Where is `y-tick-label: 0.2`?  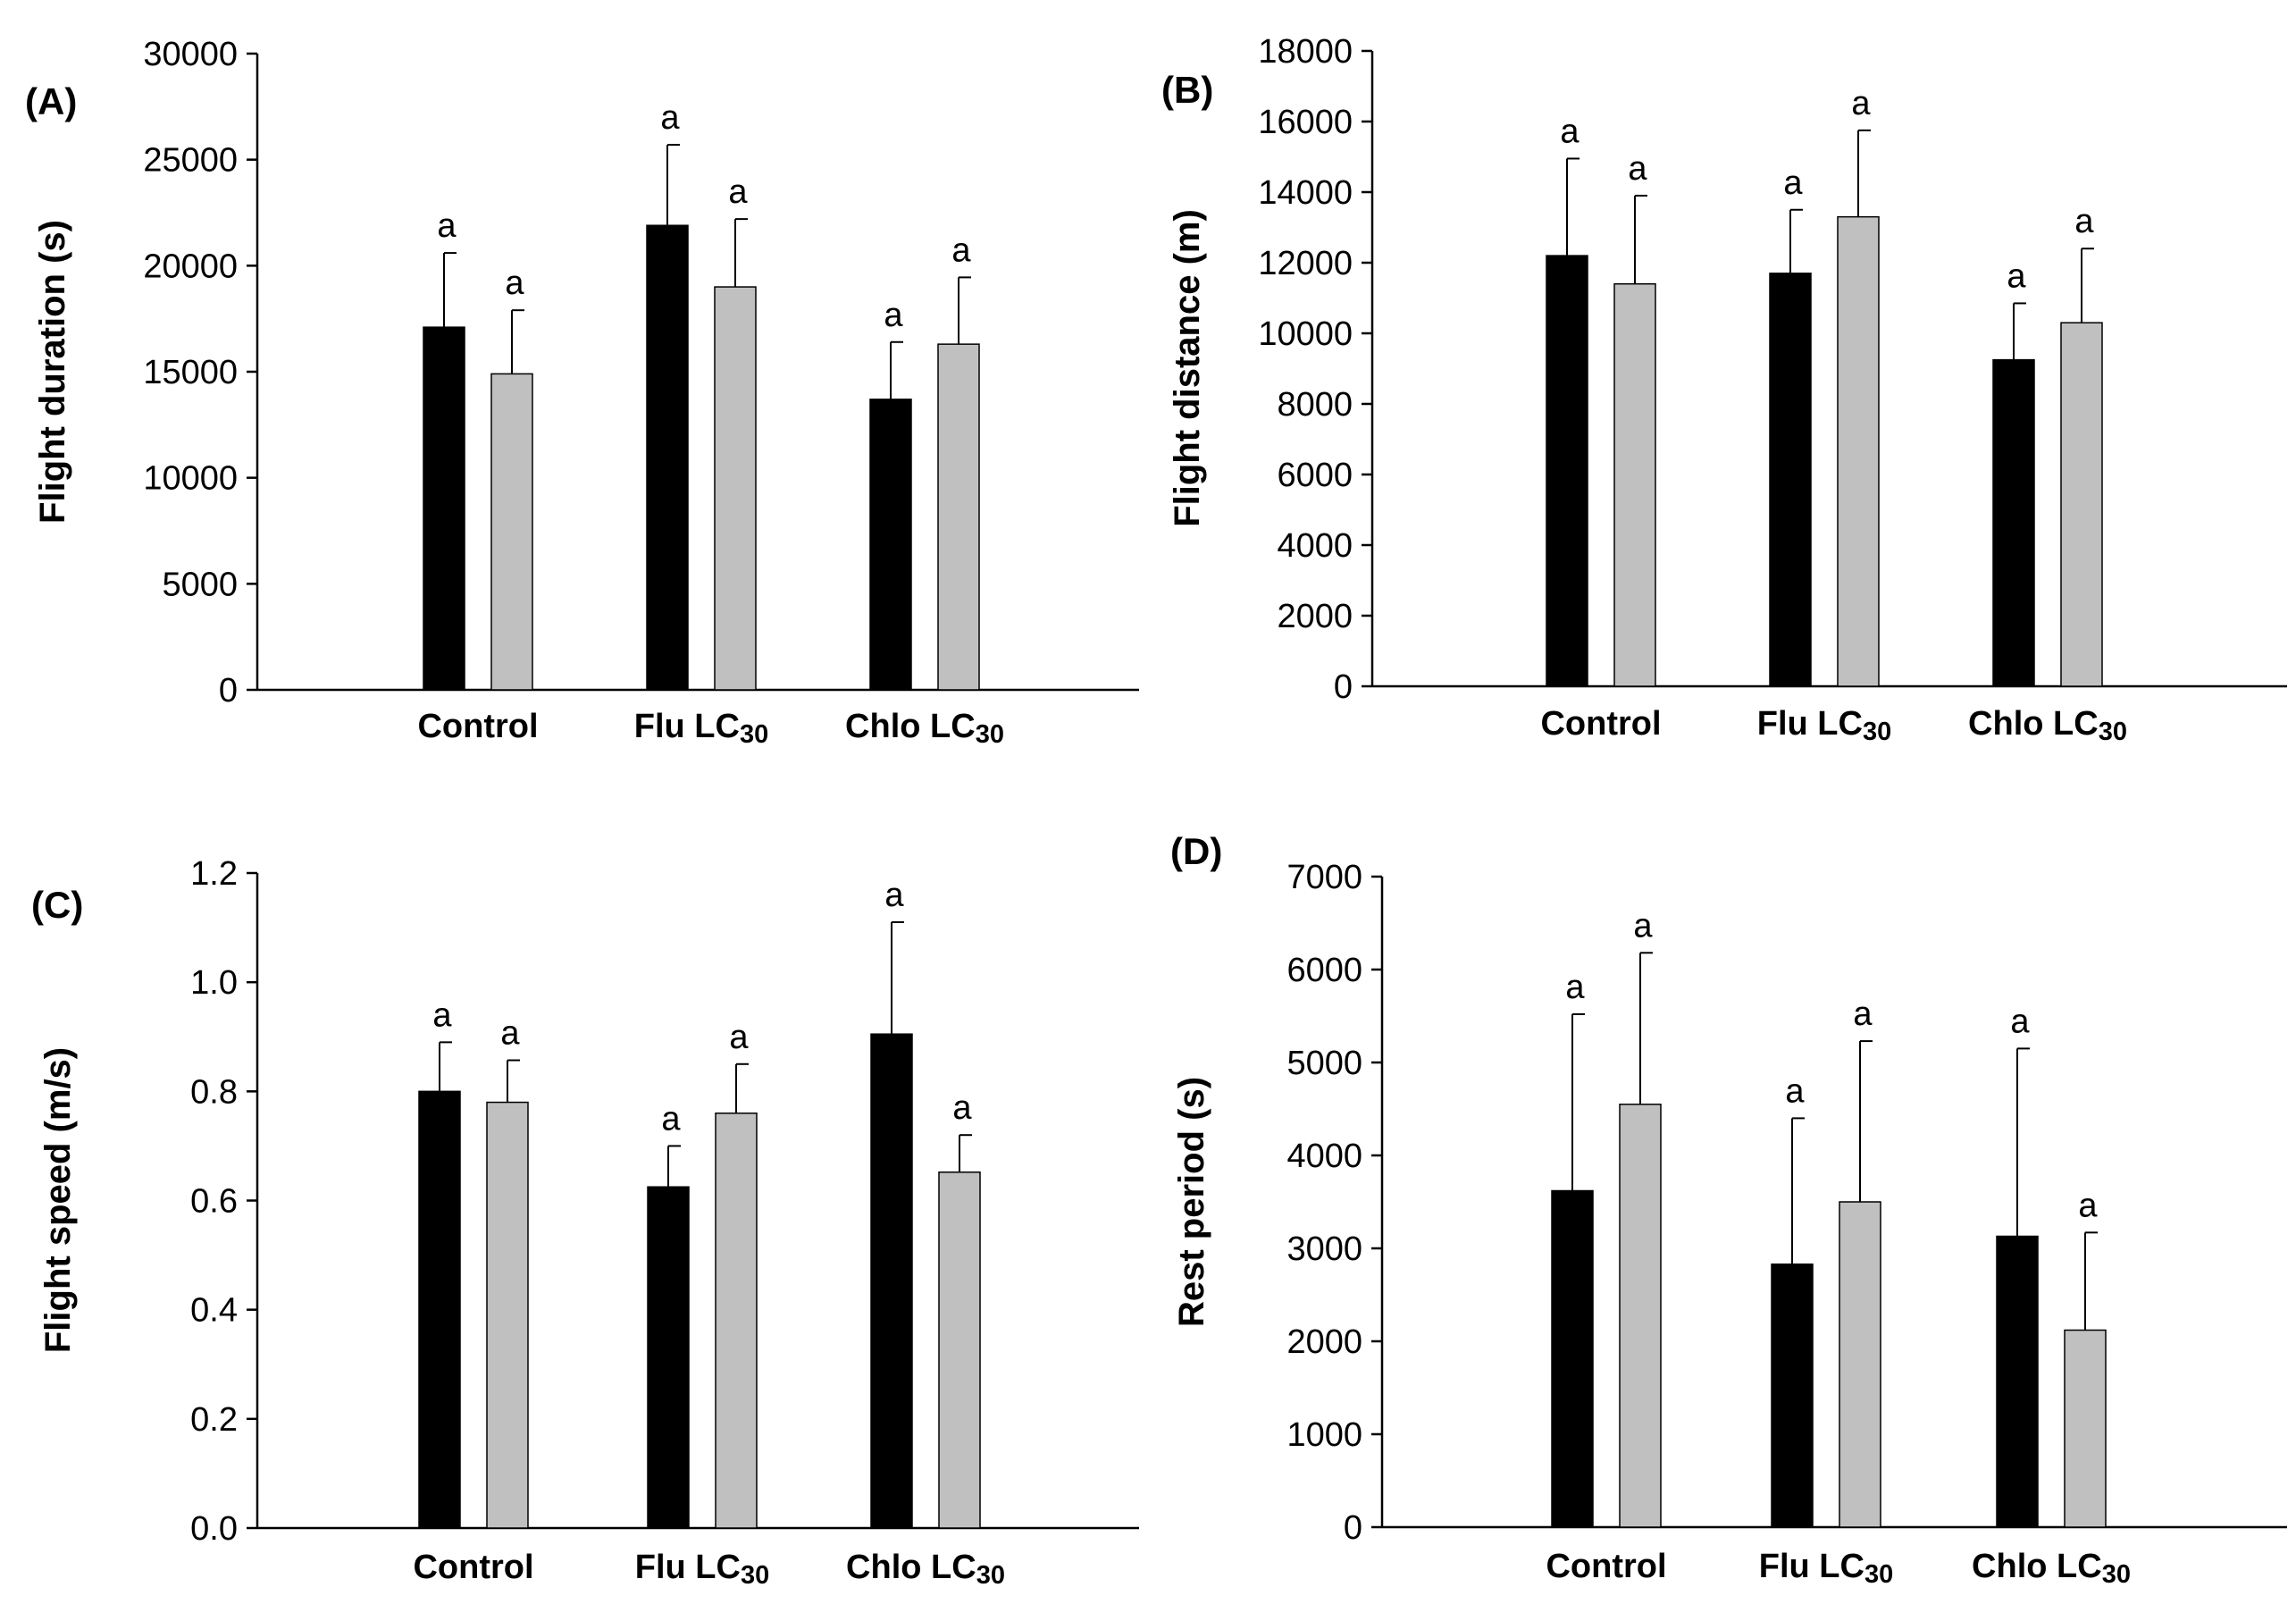 y-tick-label: 0.2 is located at coordinates (214, 1420).